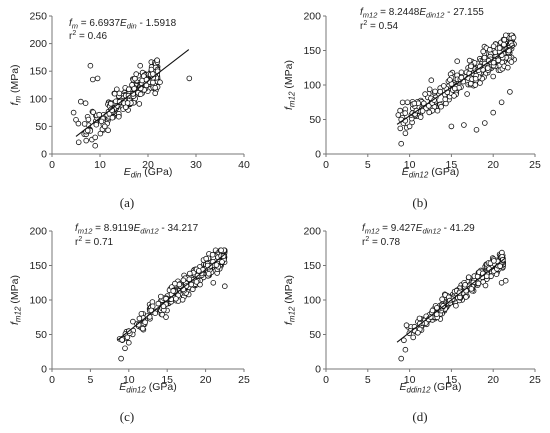 Image resolution: width=550 pixels, height=433 pixels. I want to click on x-axis-label: Edin12 (GPa), so click(431, 173).